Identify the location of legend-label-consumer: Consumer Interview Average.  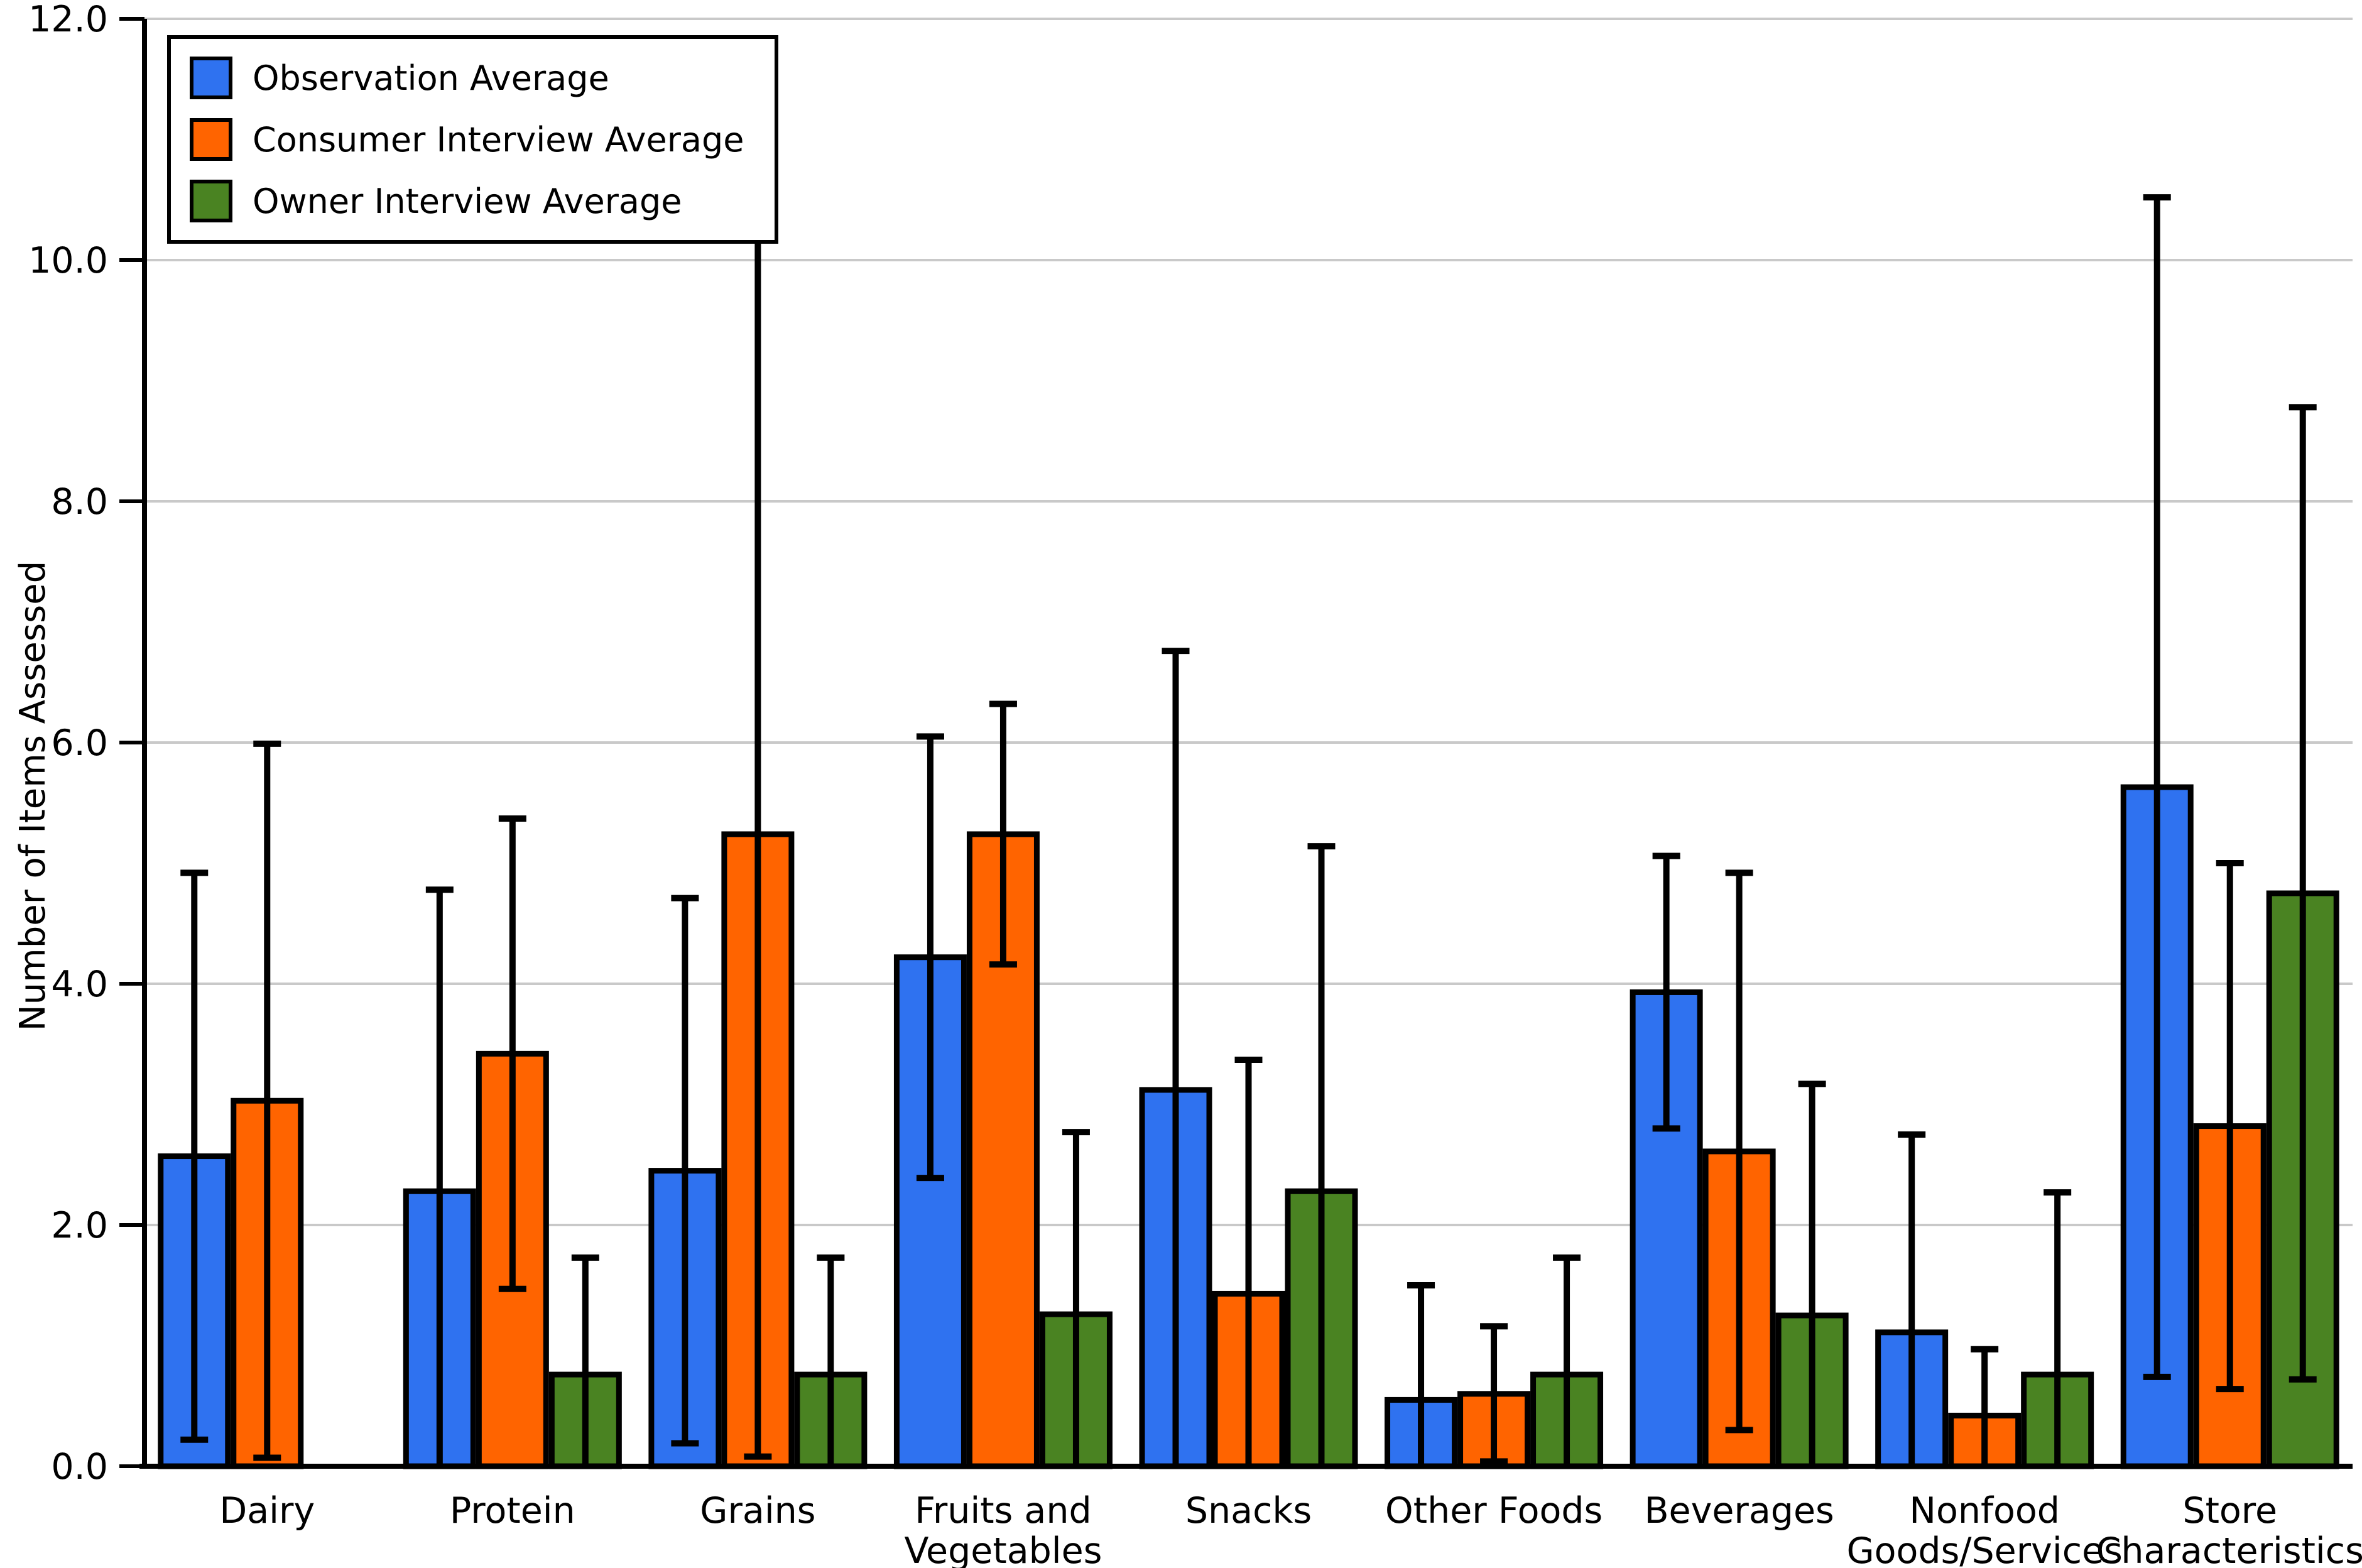
(498, 139).